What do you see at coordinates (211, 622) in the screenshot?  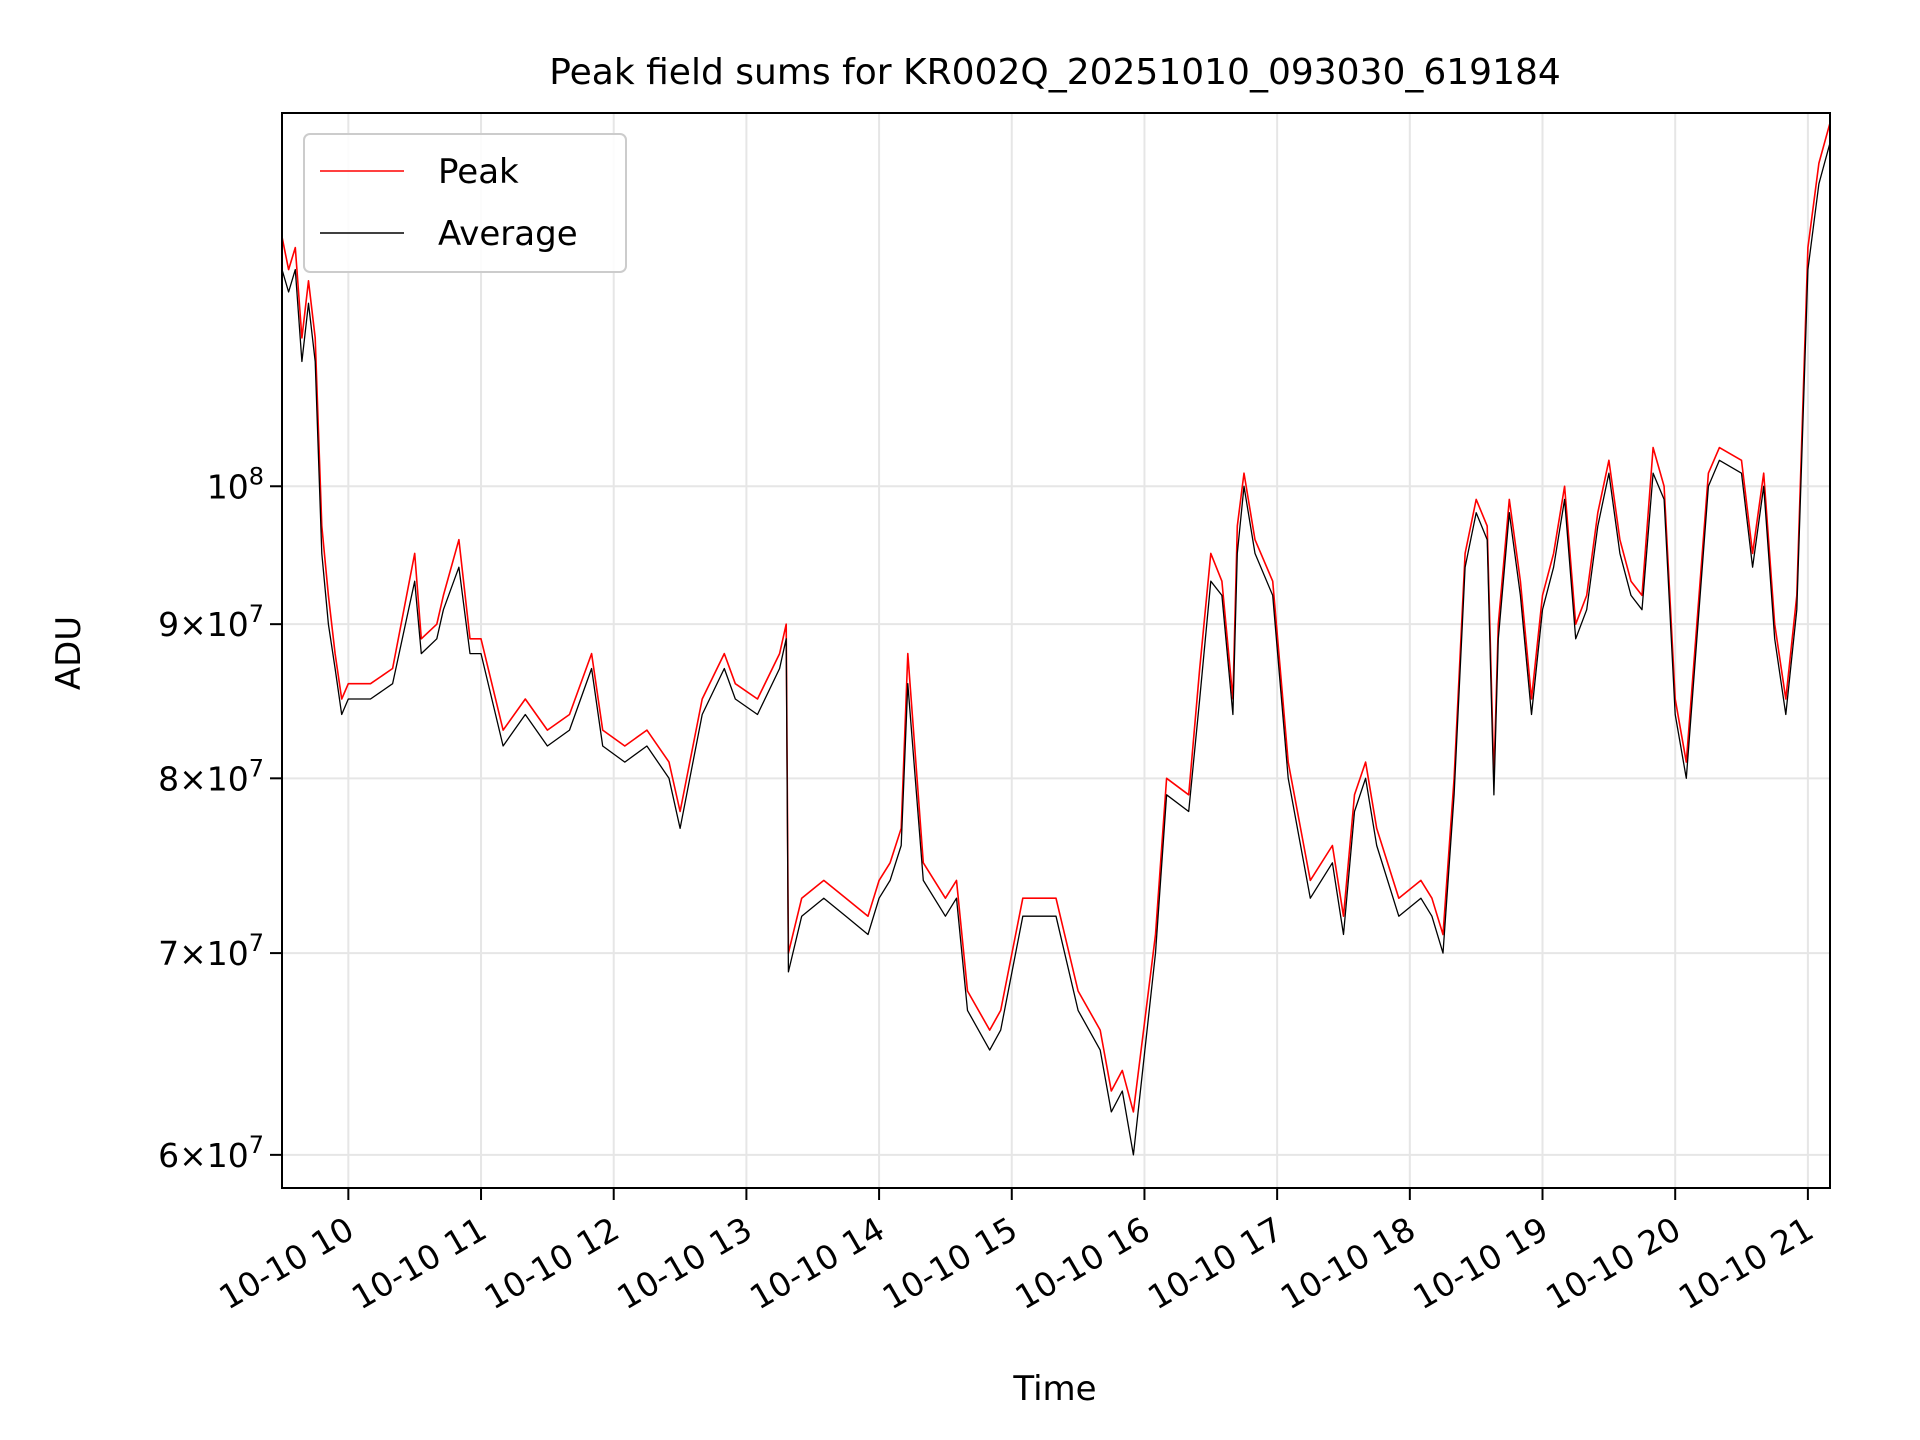 I see `y-tick-label: 9×107` at bounding box center [211, 622].